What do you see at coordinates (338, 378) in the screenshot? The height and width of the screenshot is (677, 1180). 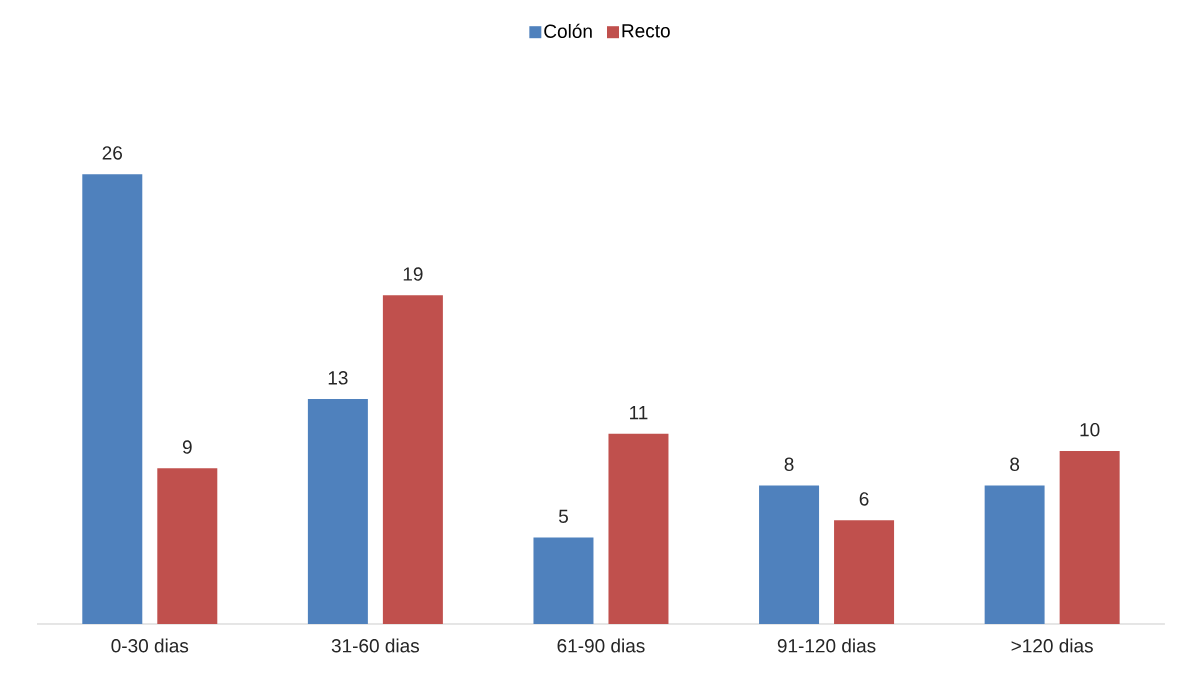 I see `data-label: 13` at bounding box center [338, 378].